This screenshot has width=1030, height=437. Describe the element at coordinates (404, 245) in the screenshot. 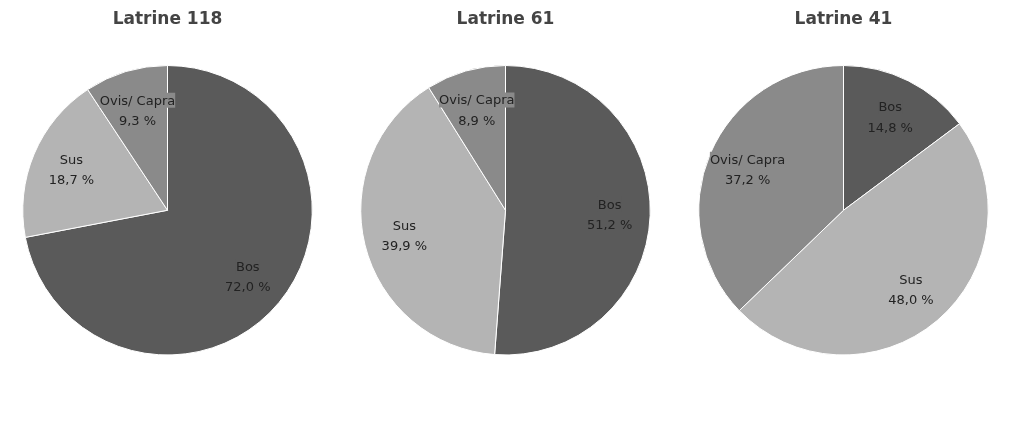

I see `data-label: 39,9 %` at that location.